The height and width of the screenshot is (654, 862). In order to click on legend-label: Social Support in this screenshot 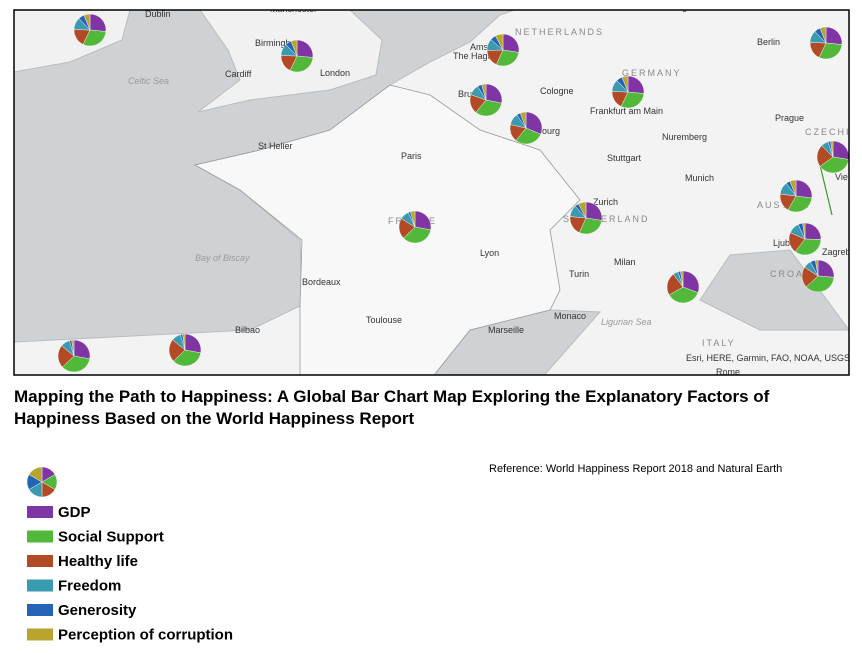, I will do `click(111, 537)`.